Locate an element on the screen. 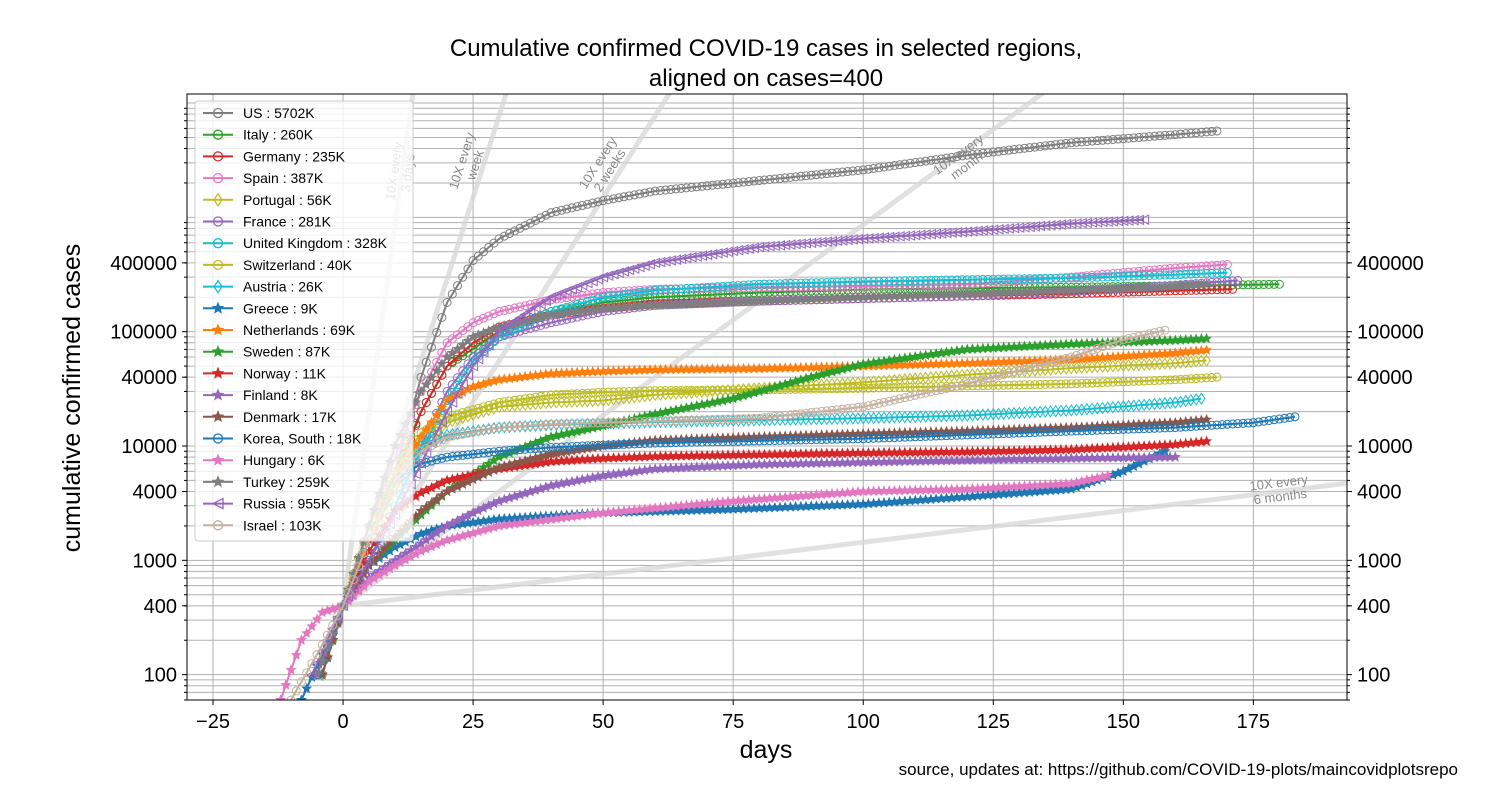 This screenshot has height=787, width=1496. x-axis-label: days is located at coordinates (766, 750).